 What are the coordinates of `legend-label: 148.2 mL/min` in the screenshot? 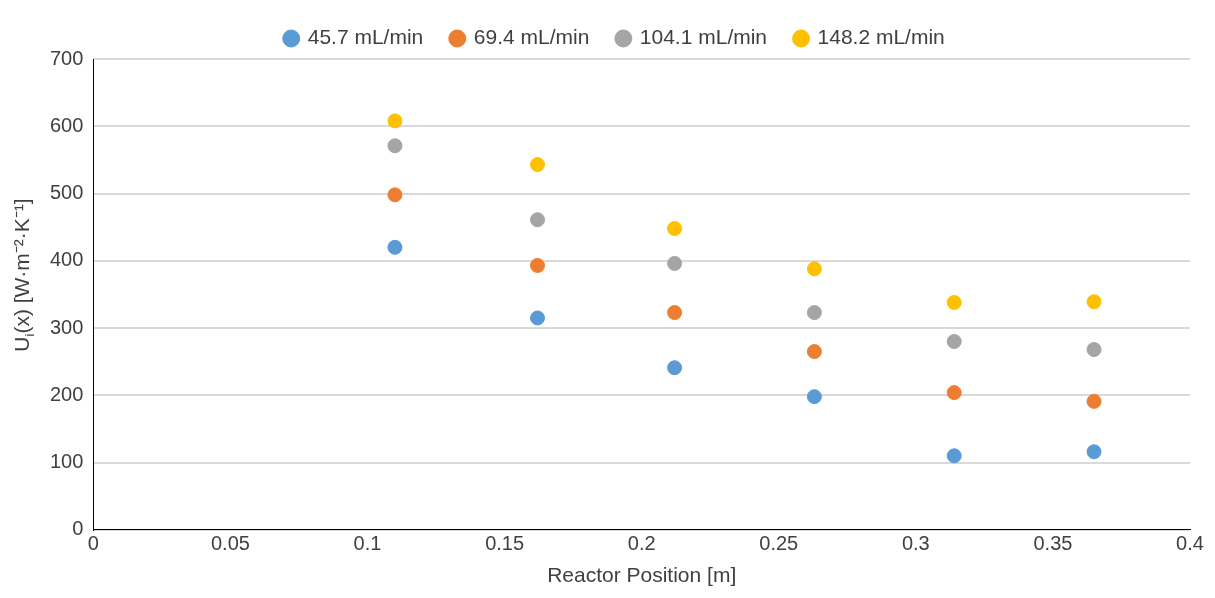 It's located at (881, 37).